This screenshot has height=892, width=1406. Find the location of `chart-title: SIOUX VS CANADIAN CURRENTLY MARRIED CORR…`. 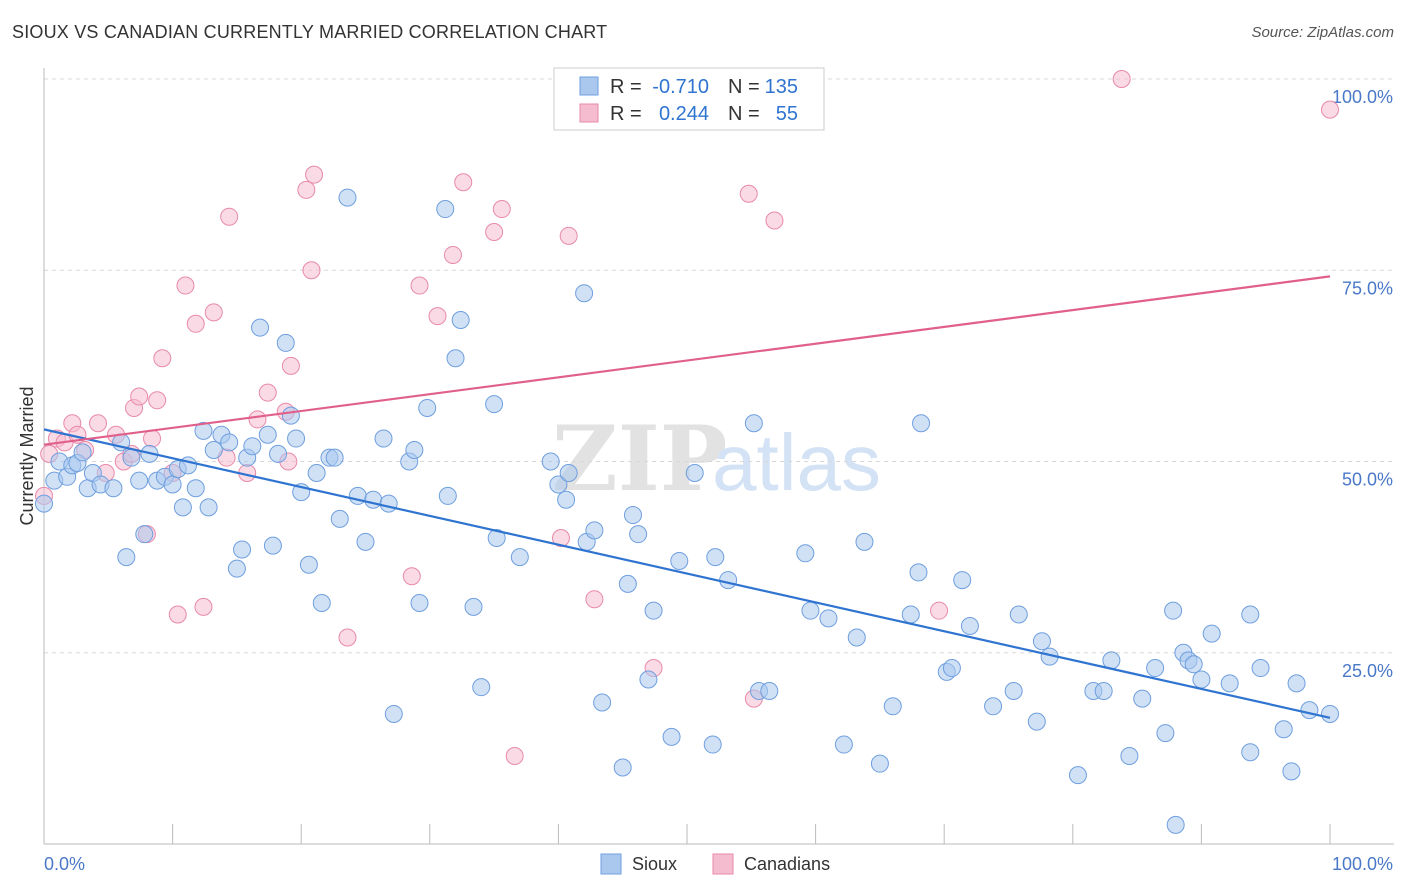

chart-title: SIOUX VS CANADIAN CURRENTLY MARRIED CORR… is located at coordinates (310, 32).